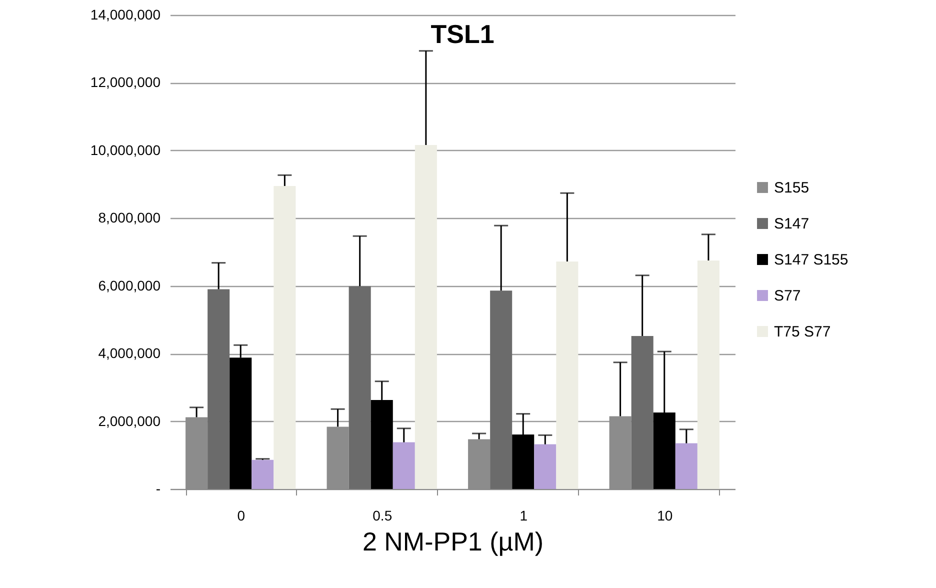 The image size is (936, 588). Describe the element at coordinates (665, 516) in the screenshot. I see `x-tick-label: 10` at that location.